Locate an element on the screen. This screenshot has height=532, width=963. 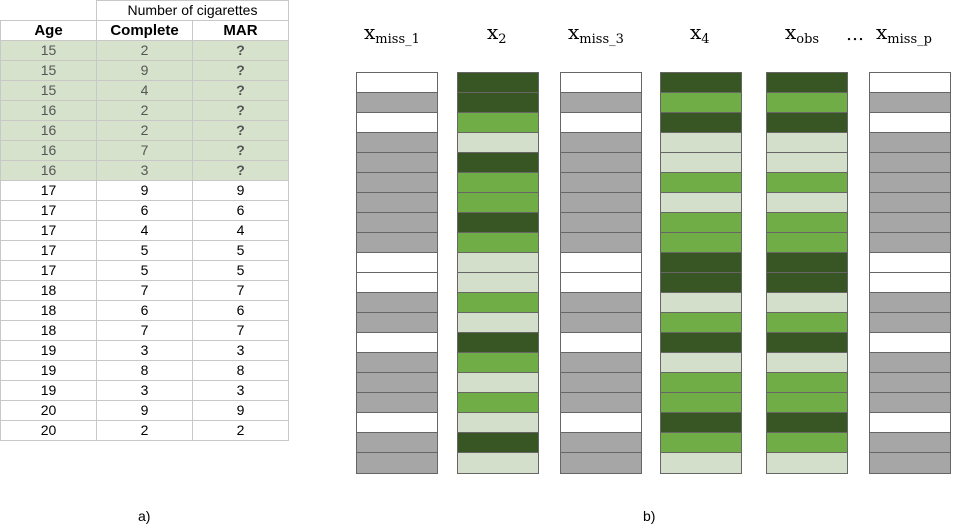
cell-age: 20 is located at coordinates (48, 410).